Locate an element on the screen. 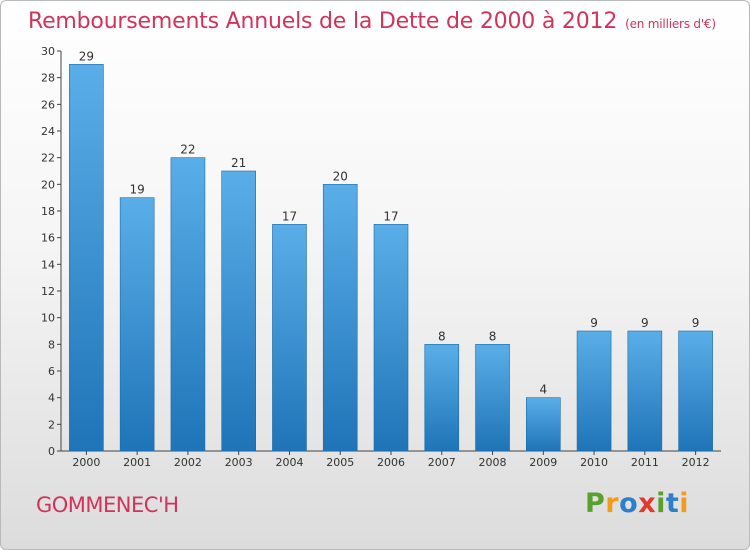 The width and height of the screenshot is (750, 550). x-tick-label: 2004 is located at coordinates (289, 462).